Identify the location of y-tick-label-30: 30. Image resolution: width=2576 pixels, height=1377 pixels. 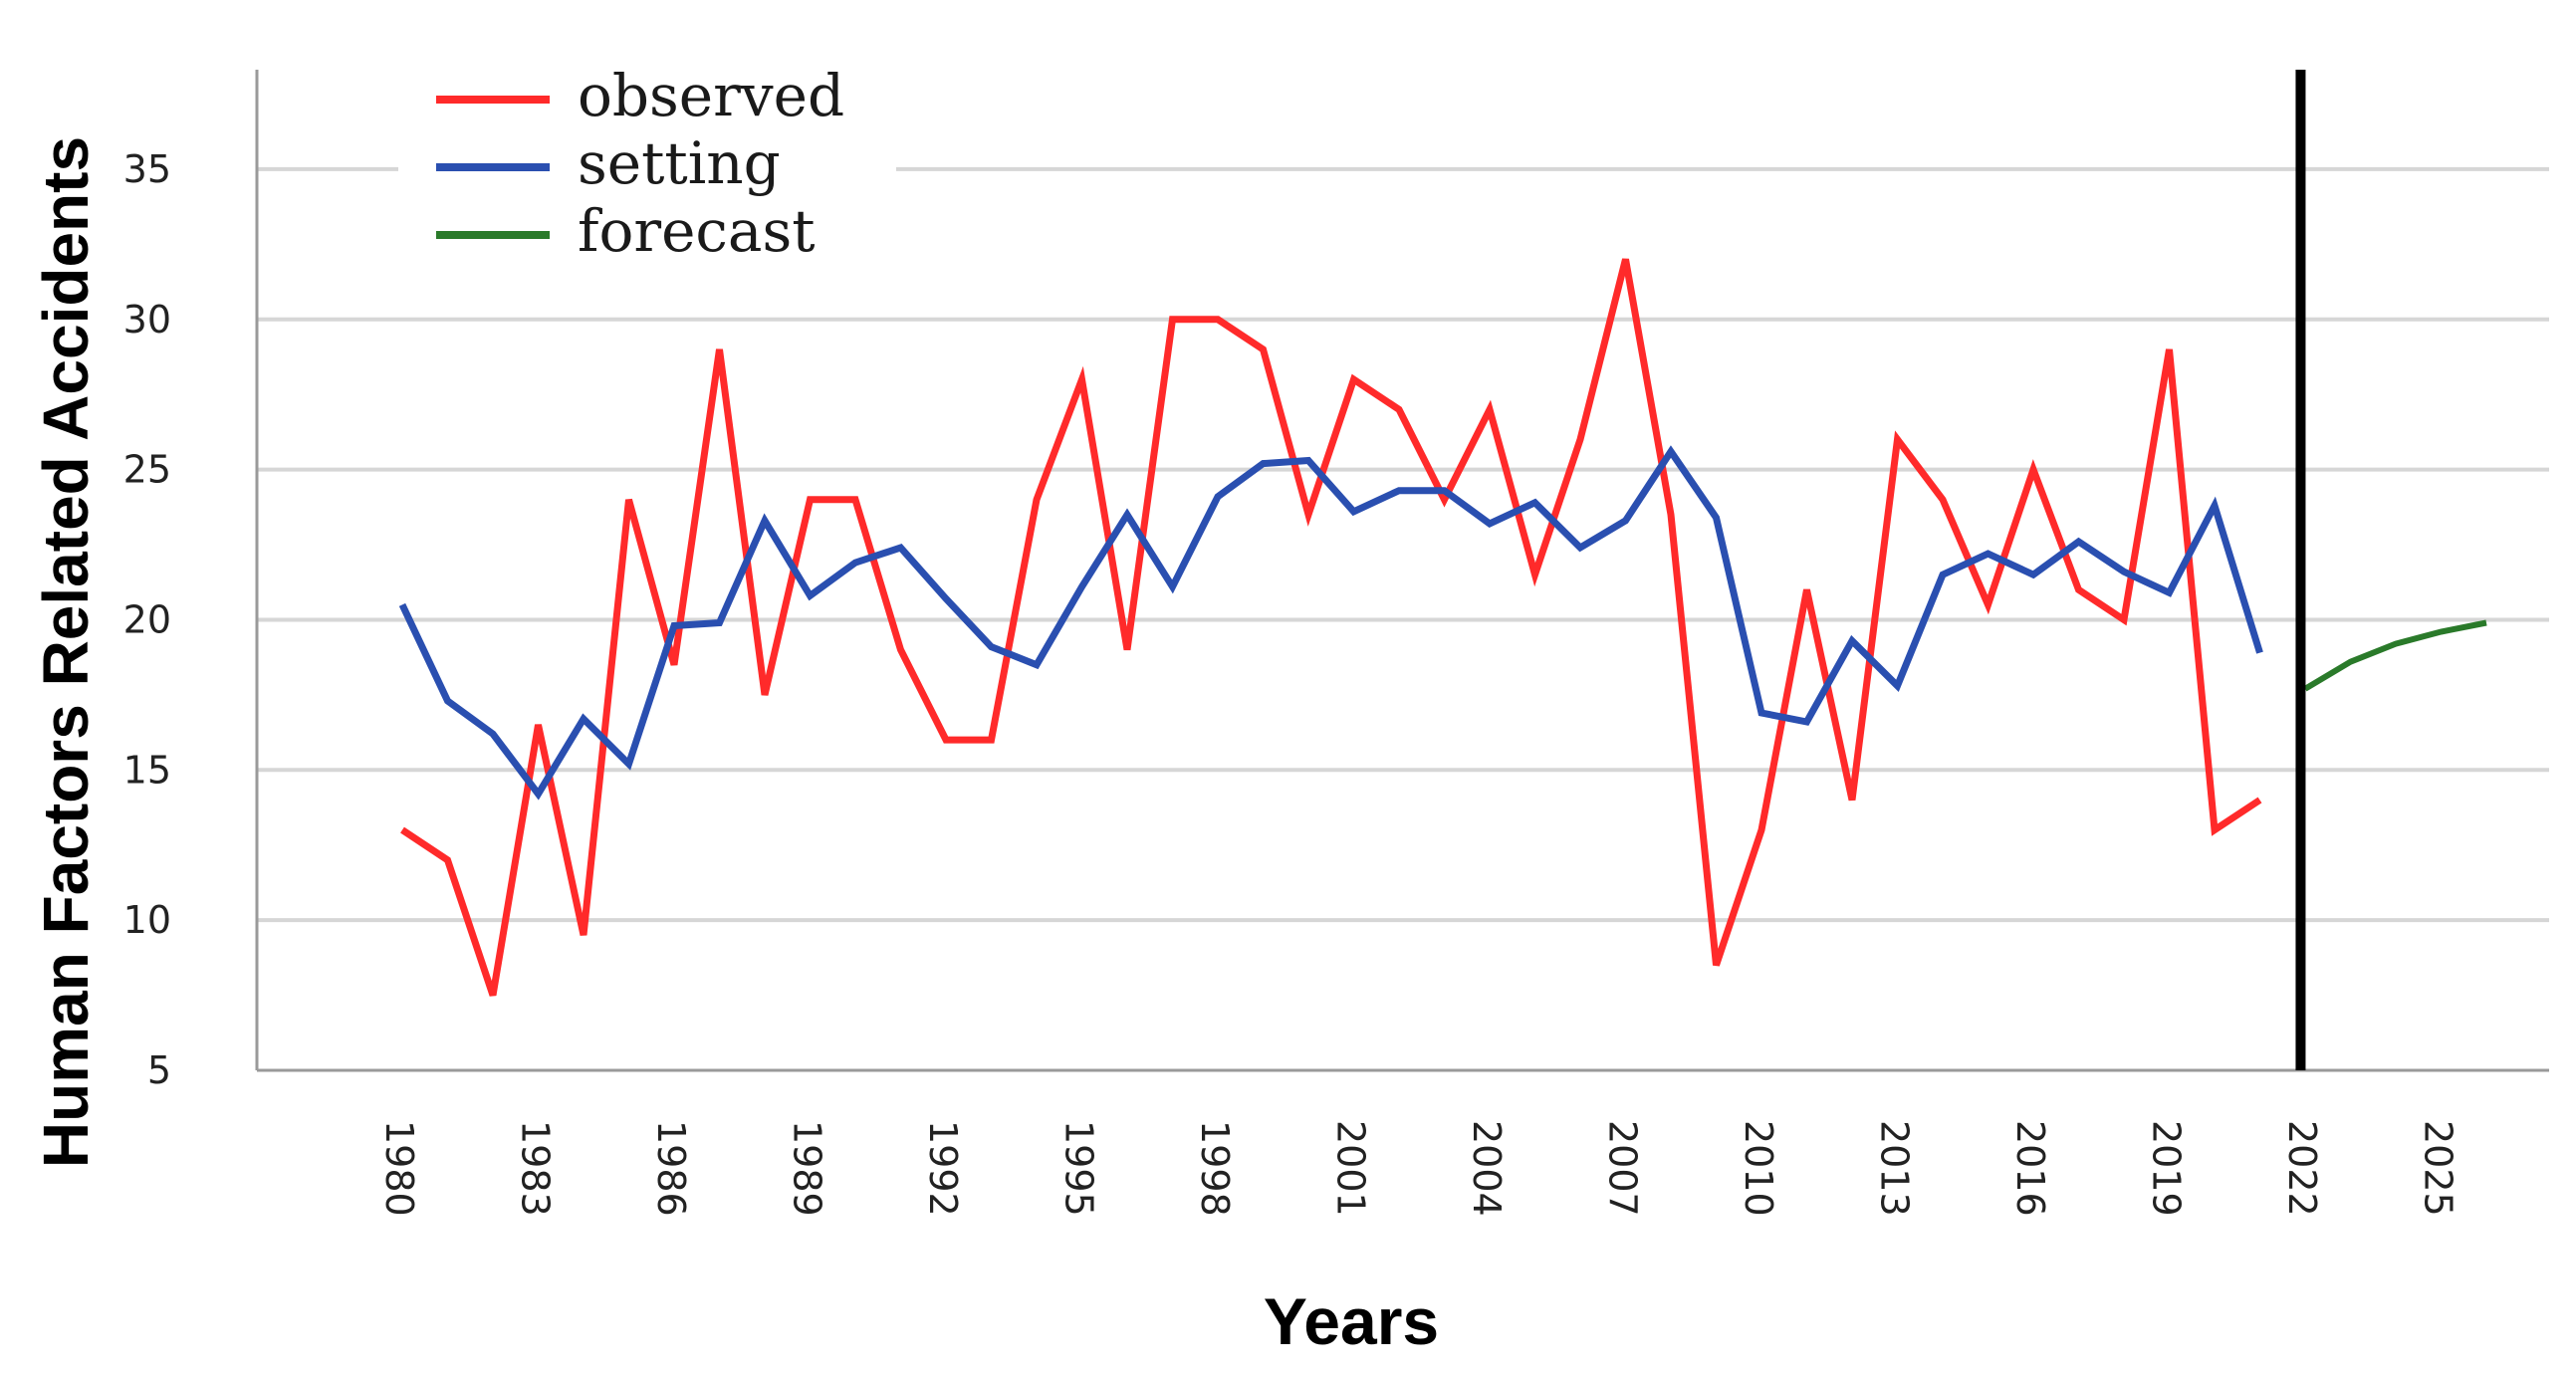
(147, 320).